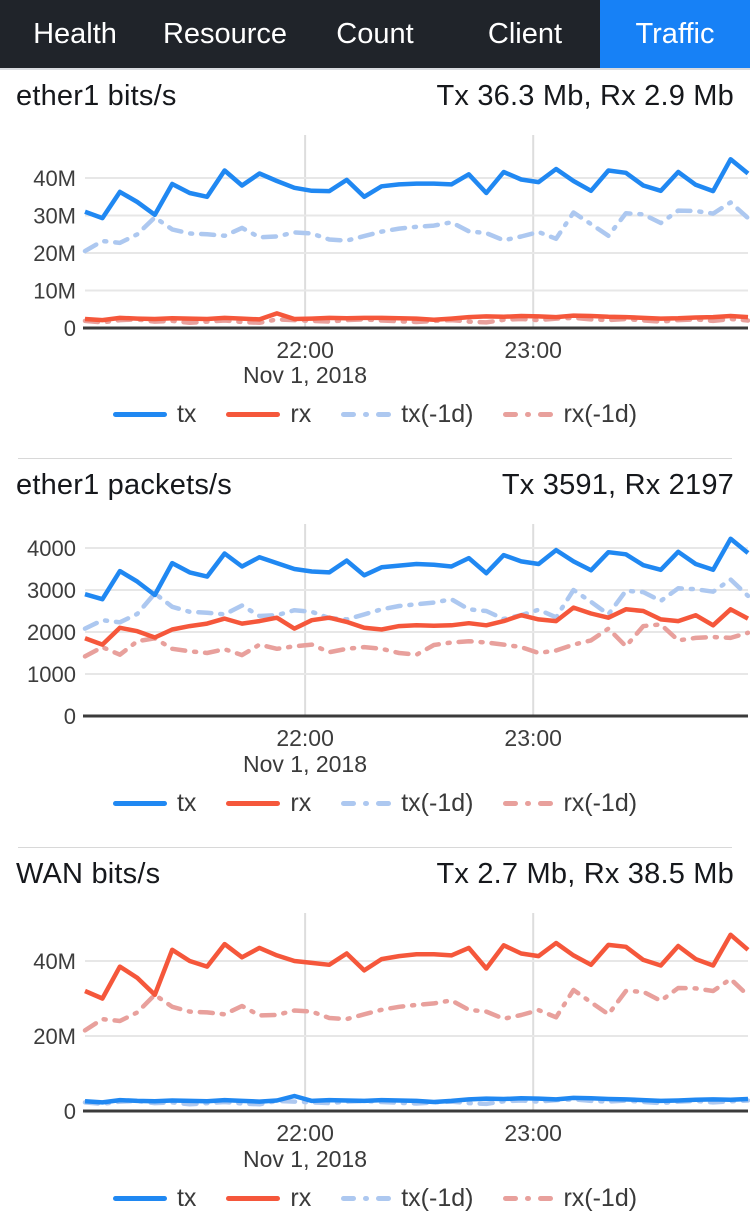 The image size is (750, 1218). I want to click on tab-count: Count, so click(375, 34).